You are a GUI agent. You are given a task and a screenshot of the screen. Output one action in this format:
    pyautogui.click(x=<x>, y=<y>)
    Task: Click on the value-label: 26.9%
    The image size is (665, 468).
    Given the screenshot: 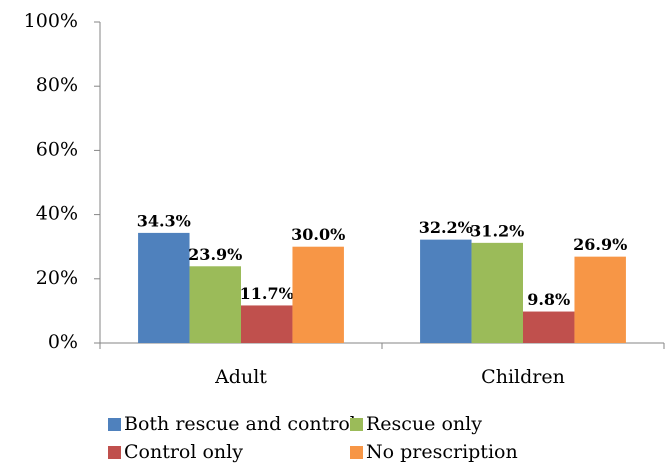 What is the action you would take?
    pyautogui.click(x=600, y=244)
    